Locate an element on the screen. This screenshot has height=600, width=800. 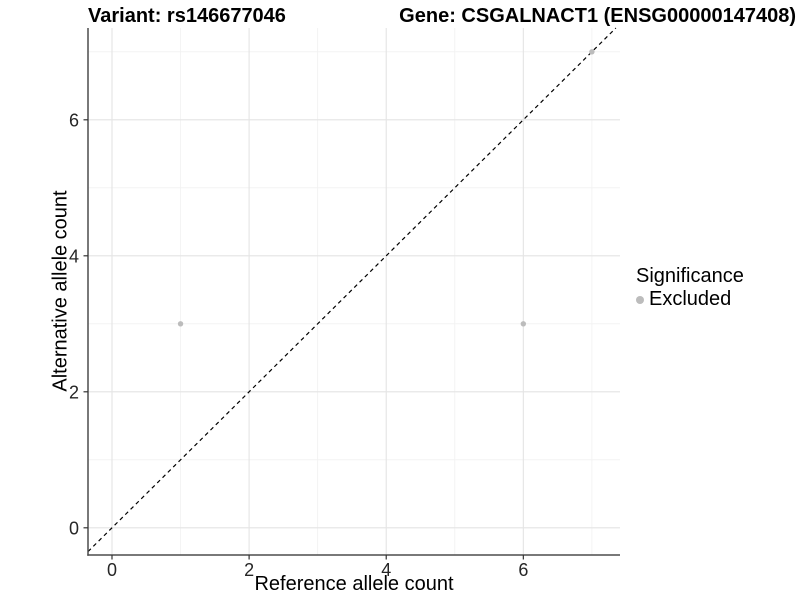
x-axis-title: Reference allele count is located at coordinates (354, 584).